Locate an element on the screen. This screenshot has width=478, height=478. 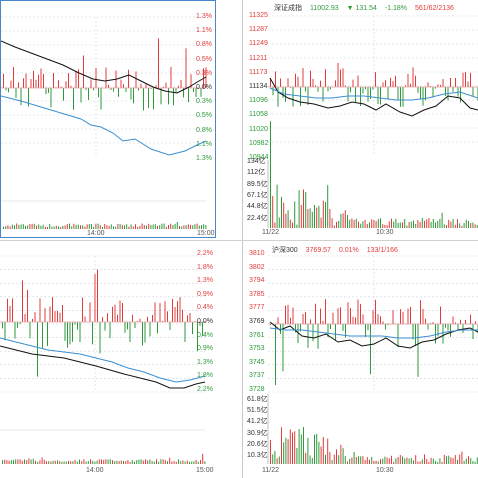
axis-tick-label: 11287 is located at coordinates (258, 30).